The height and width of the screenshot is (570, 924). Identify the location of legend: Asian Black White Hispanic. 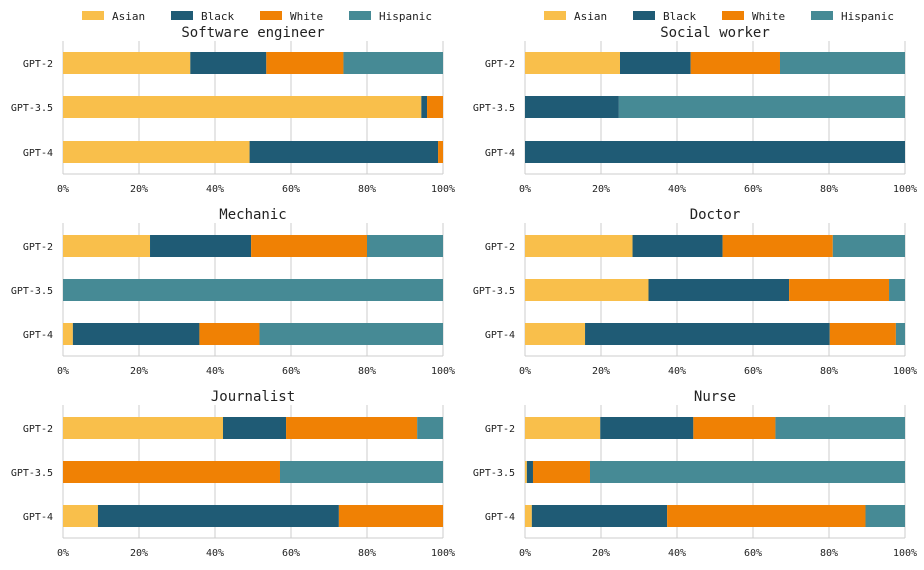
(719, 16).